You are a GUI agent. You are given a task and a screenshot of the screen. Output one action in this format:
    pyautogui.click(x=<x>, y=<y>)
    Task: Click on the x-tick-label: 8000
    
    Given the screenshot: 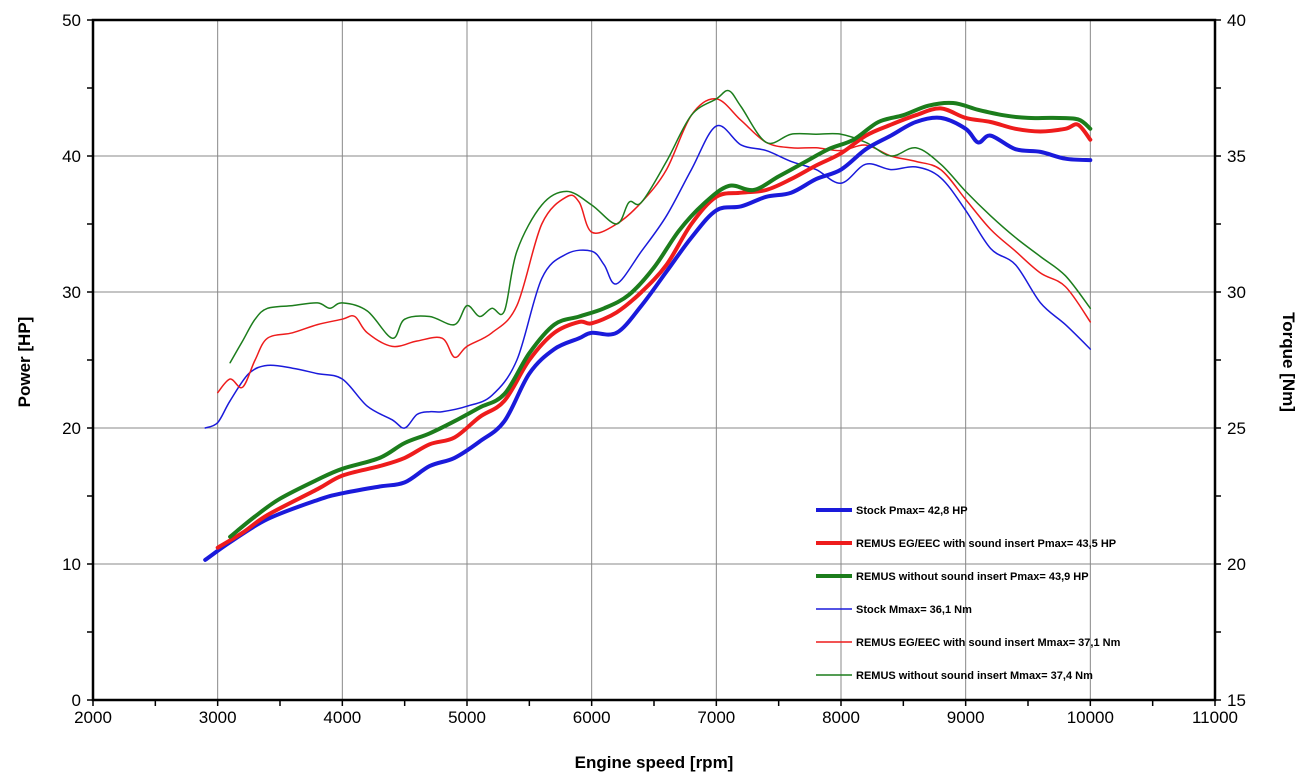 What is the action you would take?
    pyautogui.click(x=841, y=717)
    